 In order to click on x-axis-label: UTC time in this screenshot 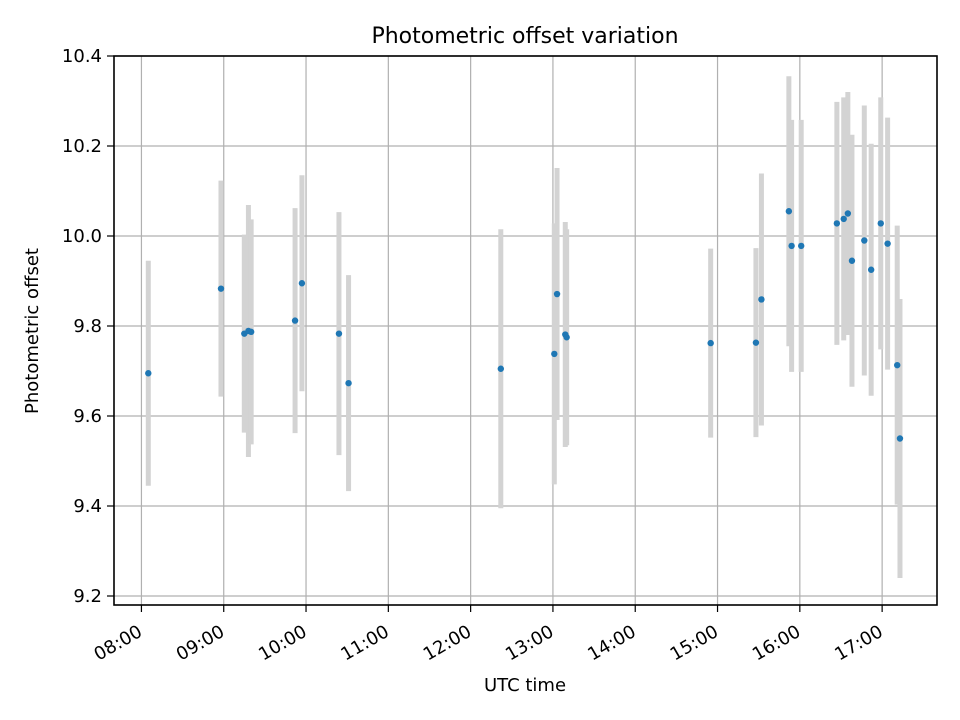, I will do `click(525, 685)`.